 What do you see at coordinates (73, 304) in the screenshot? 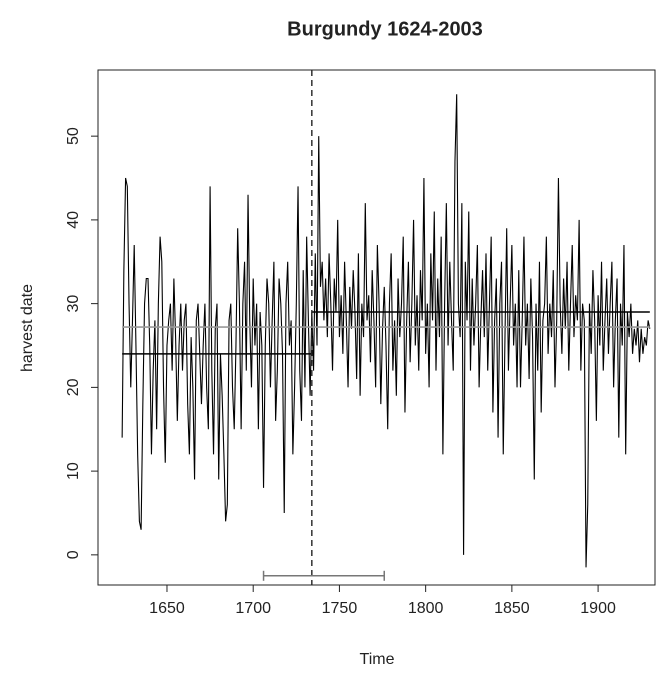
I see `y-tick-label: 30` at bounding box center [73, 304].